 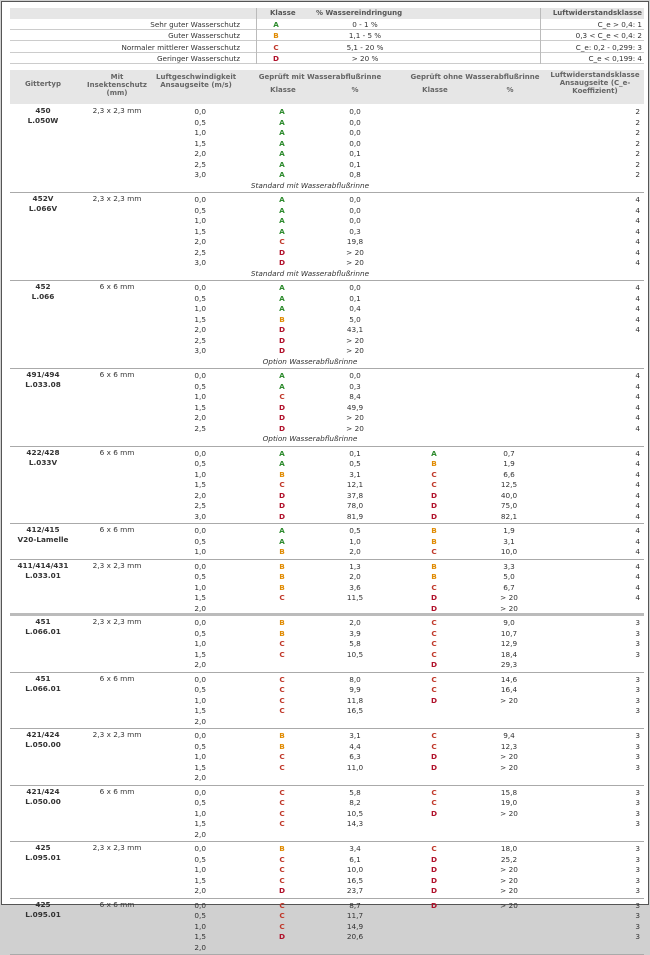 I want to click on cell-pct-mit: 8,4, so click(x=355, y=396).